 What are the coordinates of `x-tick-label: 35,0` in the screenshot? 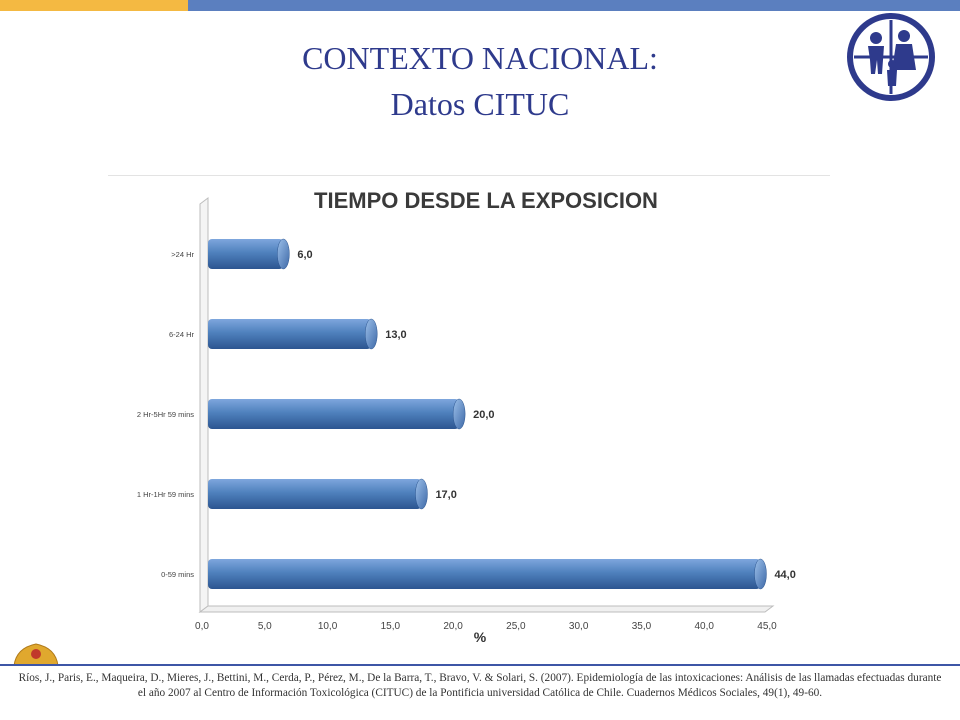 It's located at (642, 626).